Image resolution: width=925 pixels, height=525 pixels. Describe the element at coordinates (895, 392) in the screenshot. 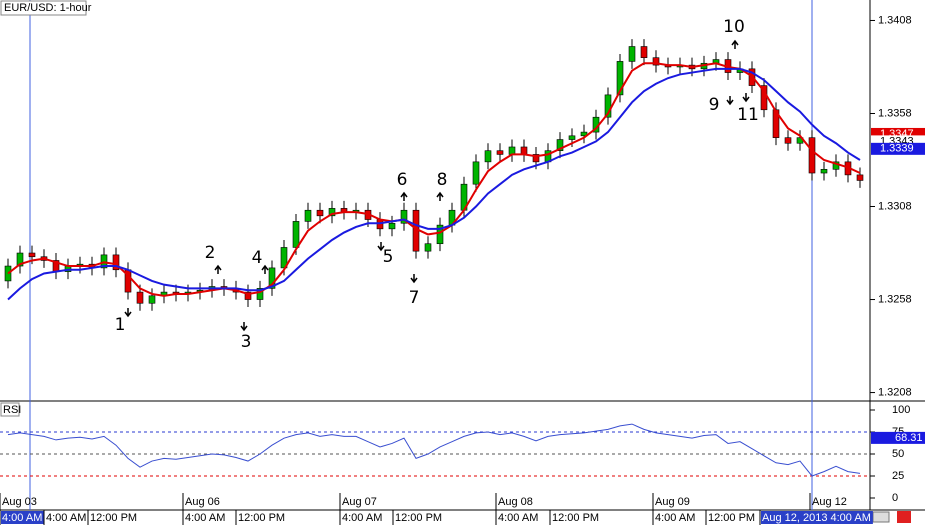

I see `y-tick-label: 1.3208` at that location.